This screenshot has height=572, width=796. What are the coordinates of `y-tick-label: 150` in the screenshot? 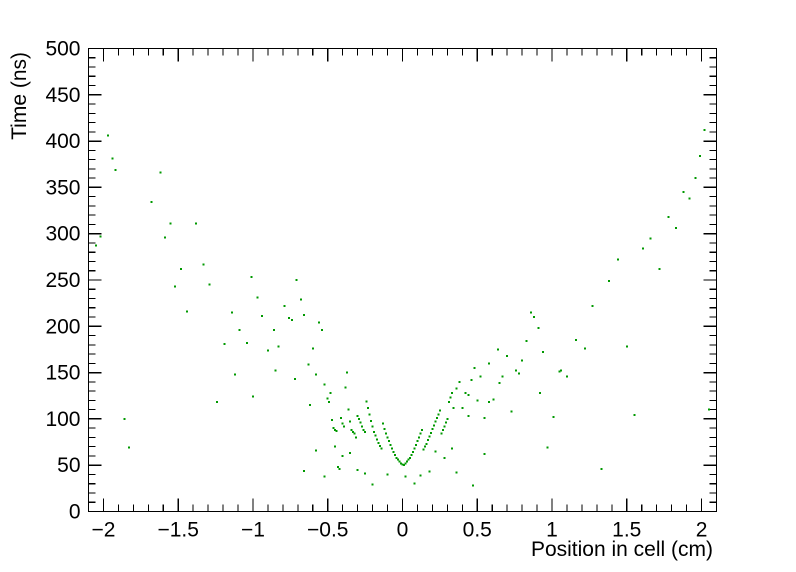 It's located at (62, 373).